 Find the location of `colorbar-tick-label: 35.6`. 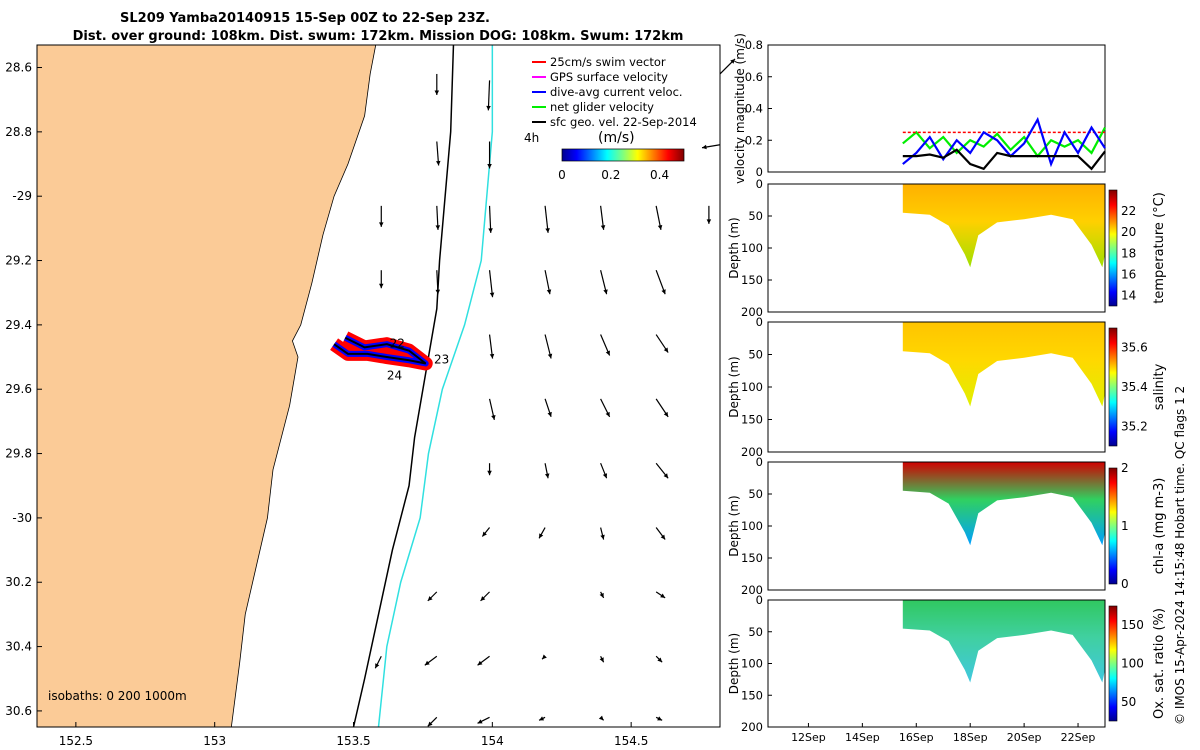

colorbar-tick-label: 35.6 is located at coordinates (1134, 348).